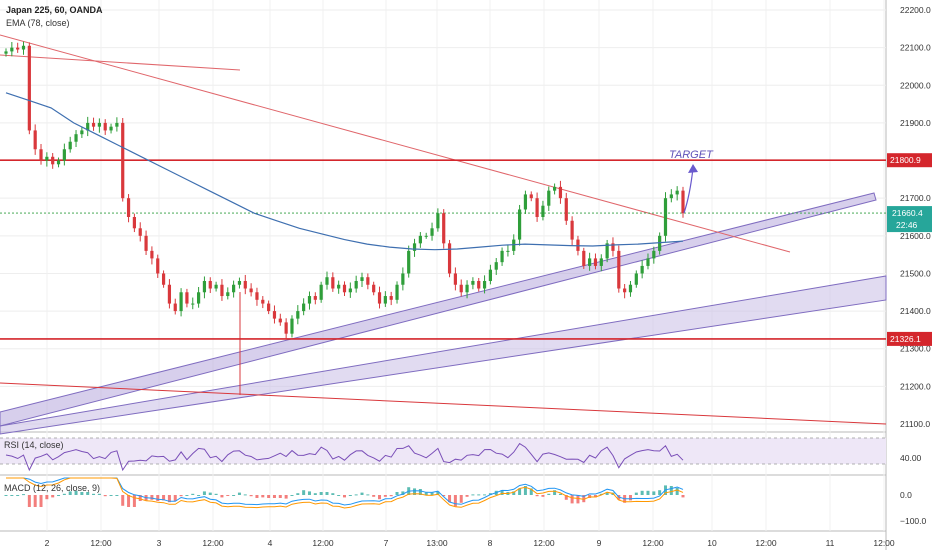  Describe the element at coordinates (490, 543) in the screenshot. I see `x-tick-label: 8` at that location.